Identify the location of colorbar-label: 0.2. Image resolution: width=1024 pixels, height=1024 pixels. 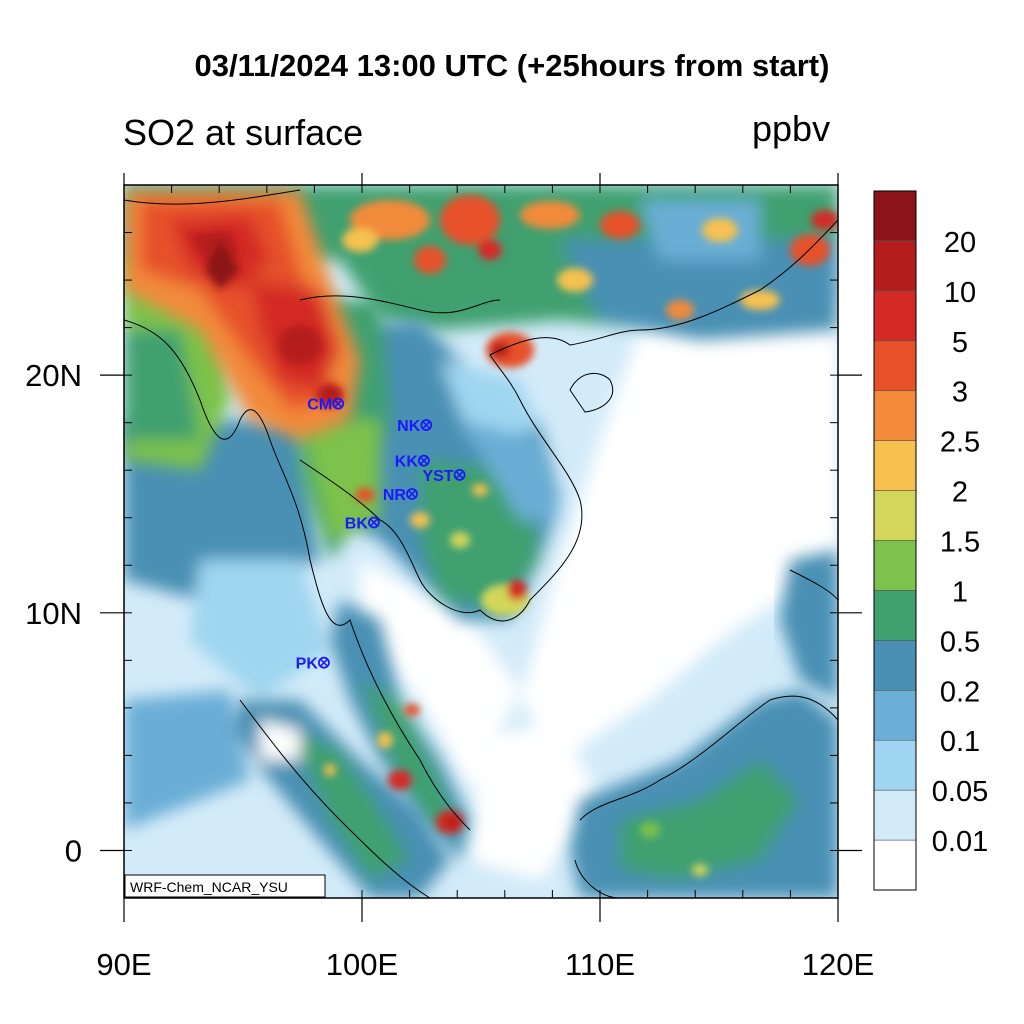
(960, 692).